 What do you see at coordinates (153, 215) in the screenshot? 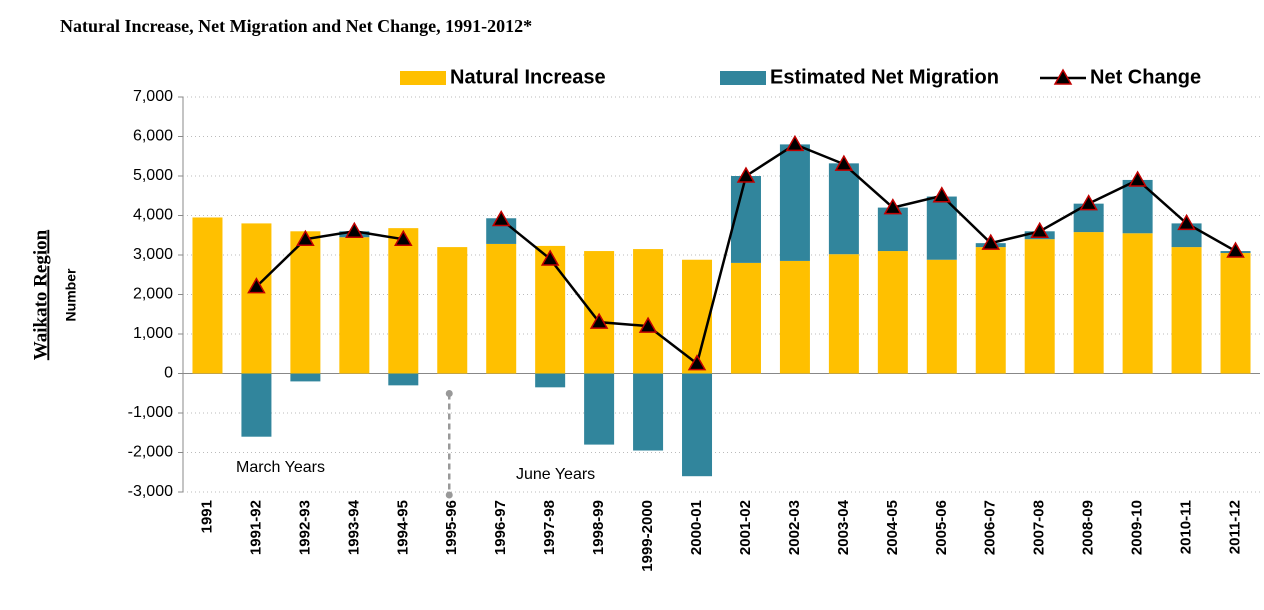
I see `y-tick-label: 4,000` at bounding box center [153, 215].